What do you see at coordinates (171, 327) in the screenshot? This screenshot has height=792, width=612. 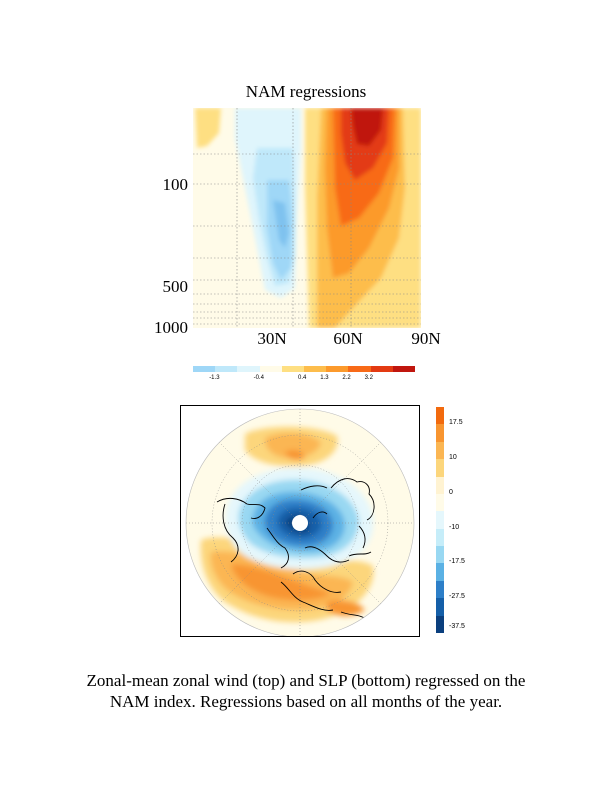 I see `y-tick-label: 1000` at bounding box center [171, 327].